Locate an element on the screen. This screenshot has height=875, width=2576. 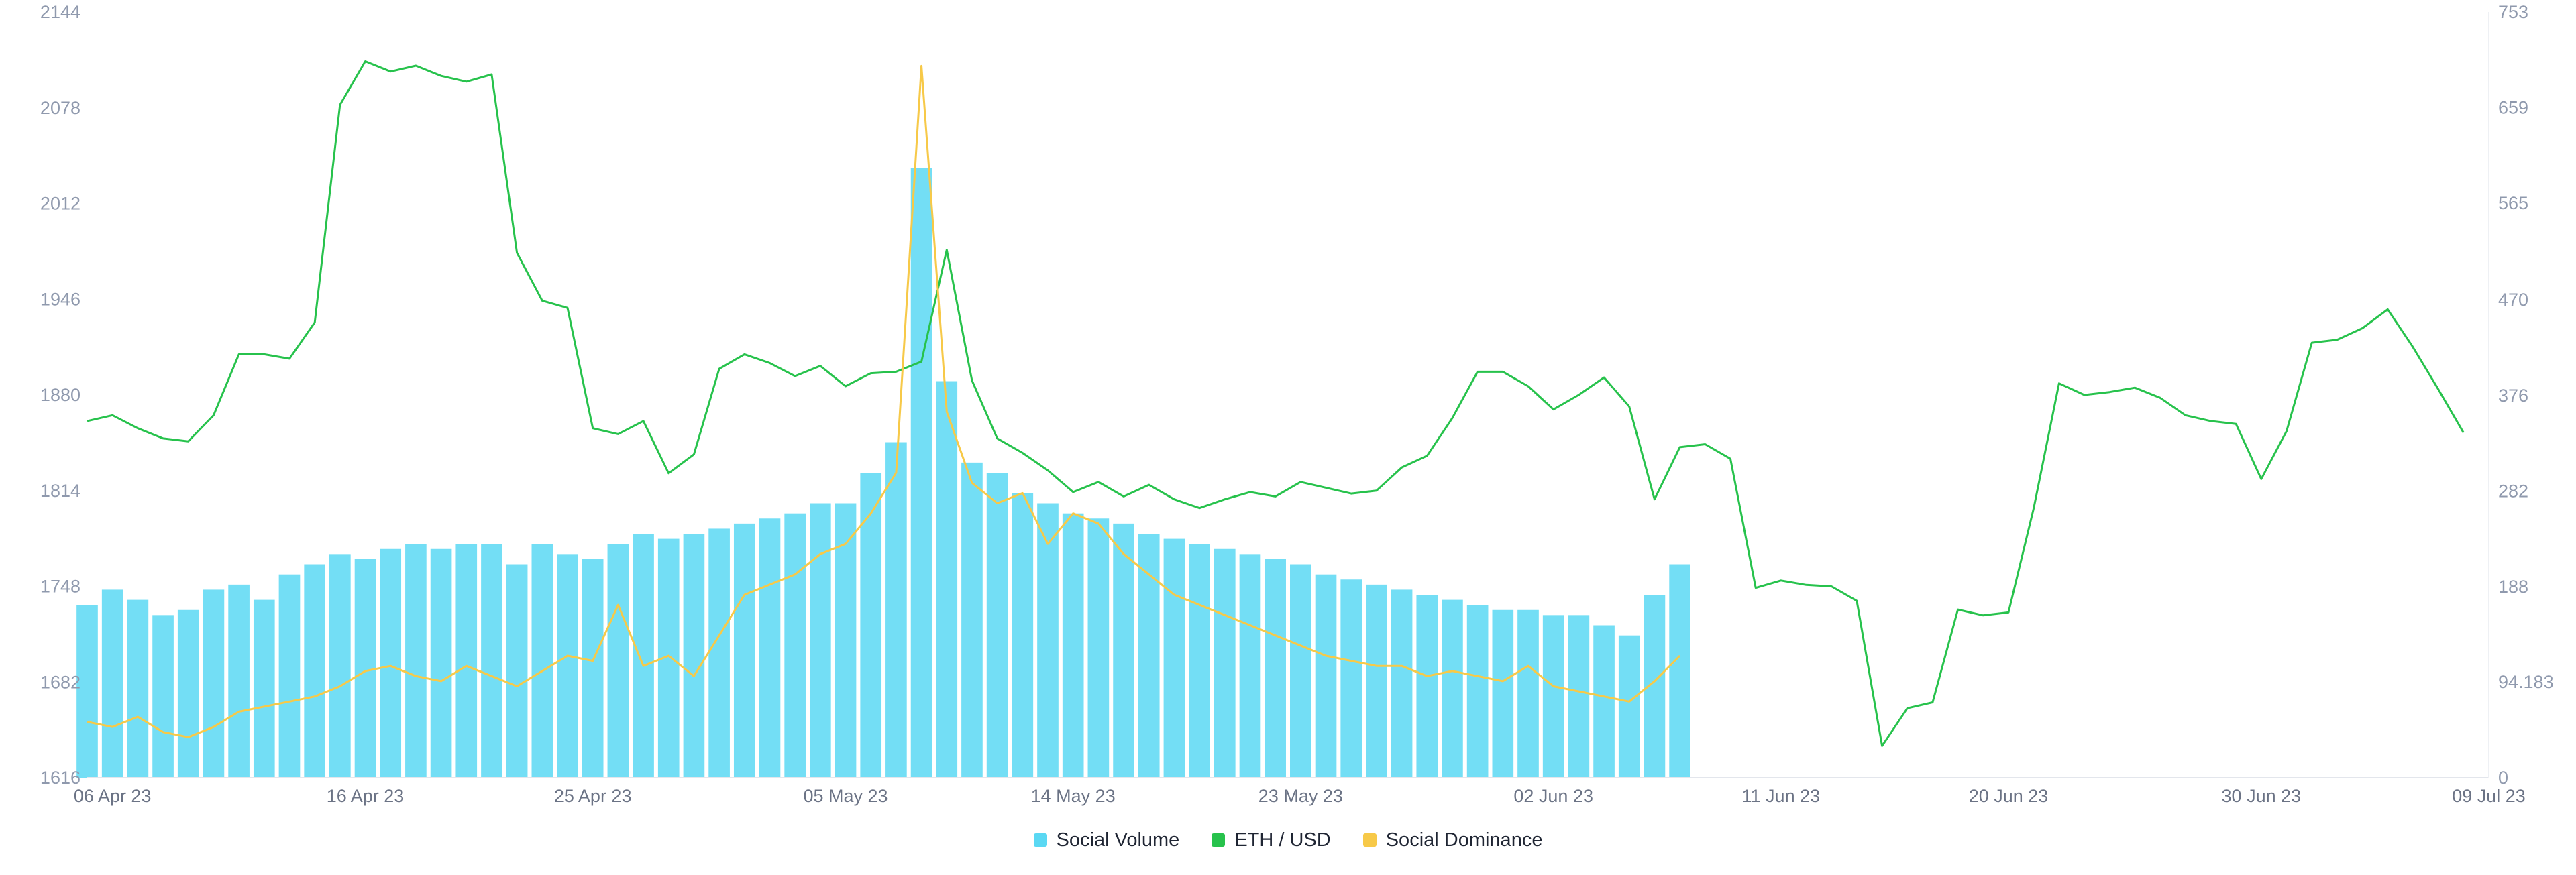
left-axis-ticks: 2144 2078 2012 1946 1880 1814 1748 1682 1616 is located at coordinates (60, 395).